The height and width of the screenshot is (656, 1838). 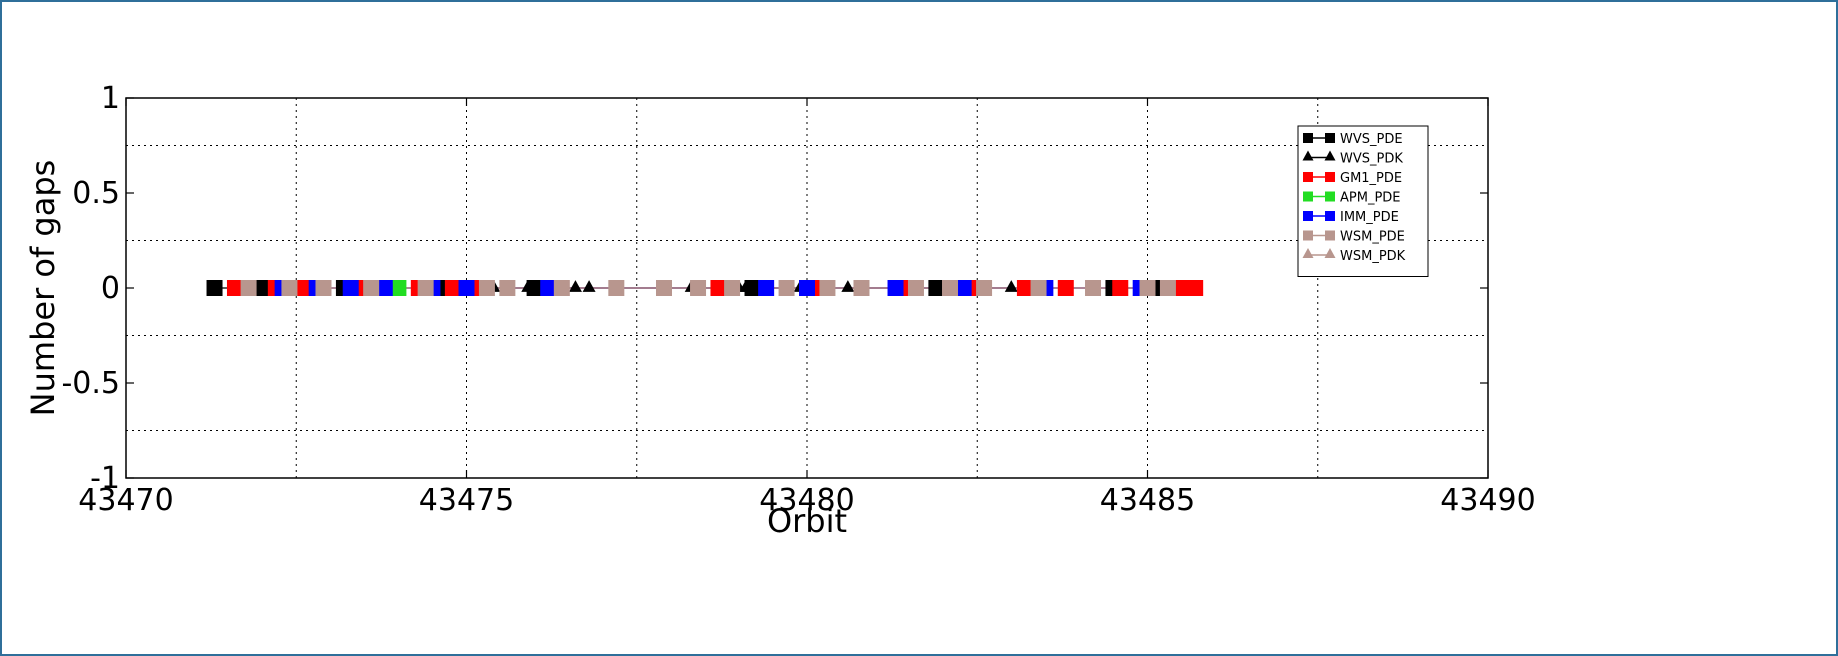 I want to click on legend-box, so click(x=1363, y=201).